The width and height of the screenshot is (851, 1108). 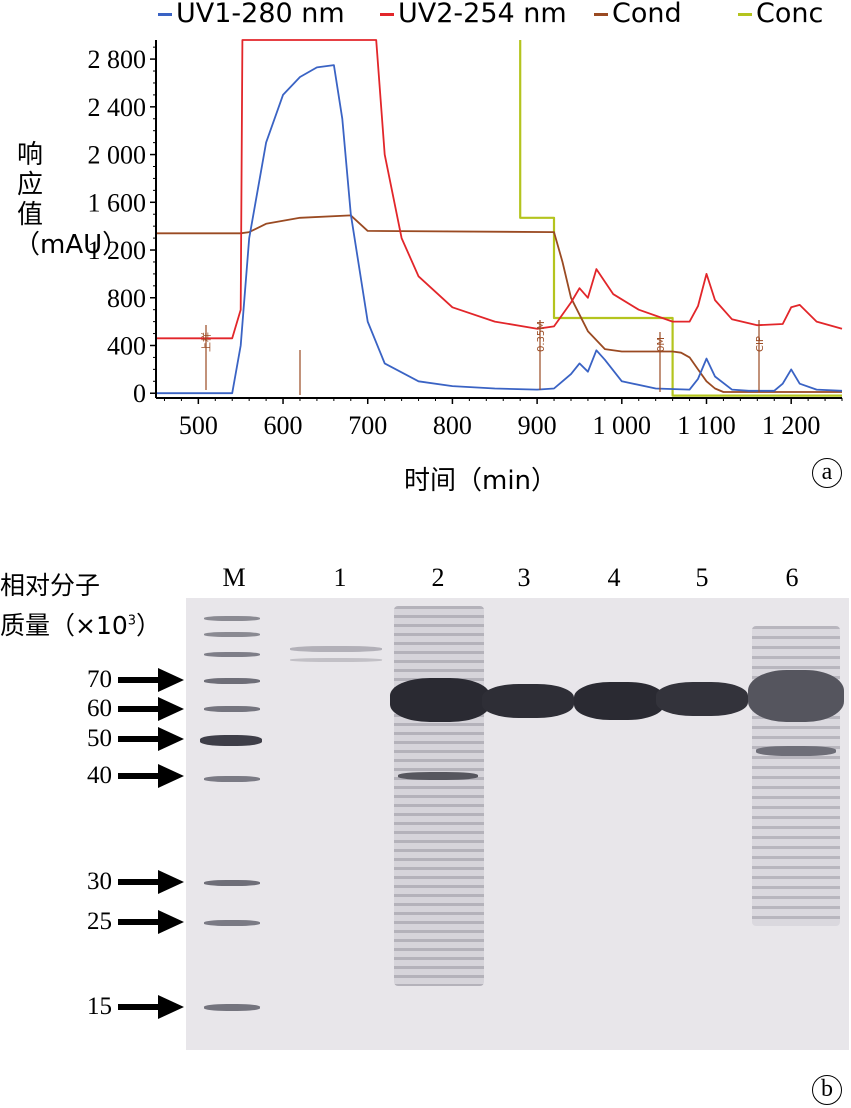 What do you see at coordinates (481, 481) in the screenshot?
I see `x-axis-label: 时间（min）` at bounding box center [481, 481].